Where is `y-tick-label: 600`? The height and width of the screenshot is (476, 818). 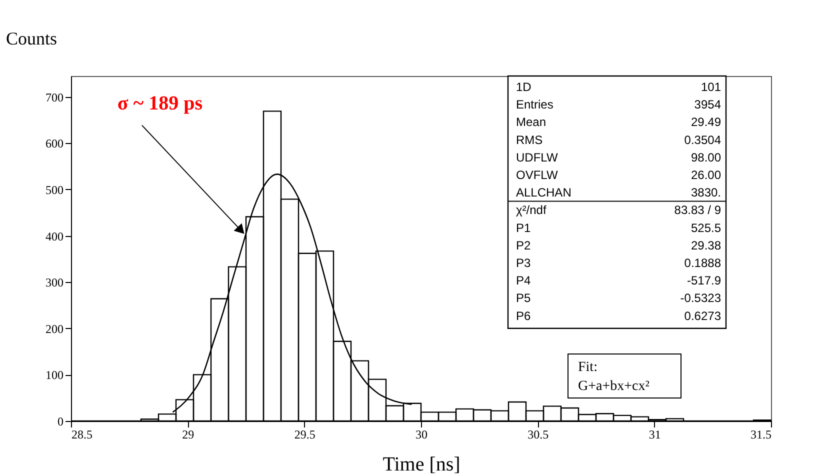
y-tick-label: 600 is located at coordinates (55, 143).